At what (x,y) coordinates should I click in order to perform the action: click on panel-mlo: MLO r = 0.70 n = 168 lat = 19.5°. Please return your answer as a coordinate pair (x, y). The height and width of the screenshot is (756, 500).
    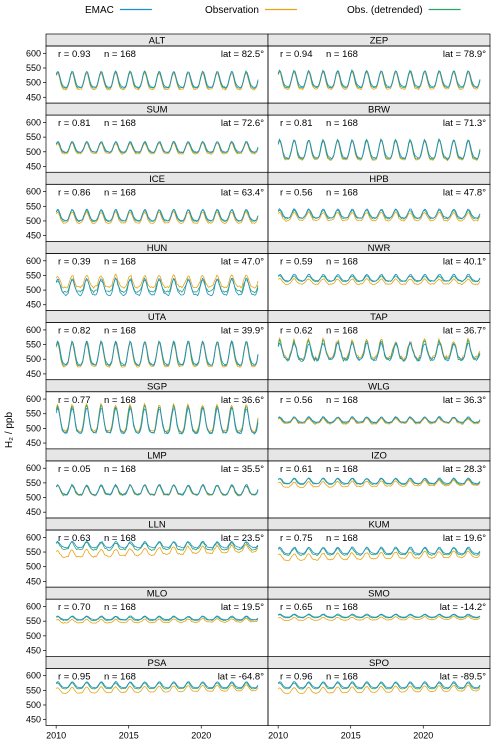
    Looking at the image, I should click on (157, 621).